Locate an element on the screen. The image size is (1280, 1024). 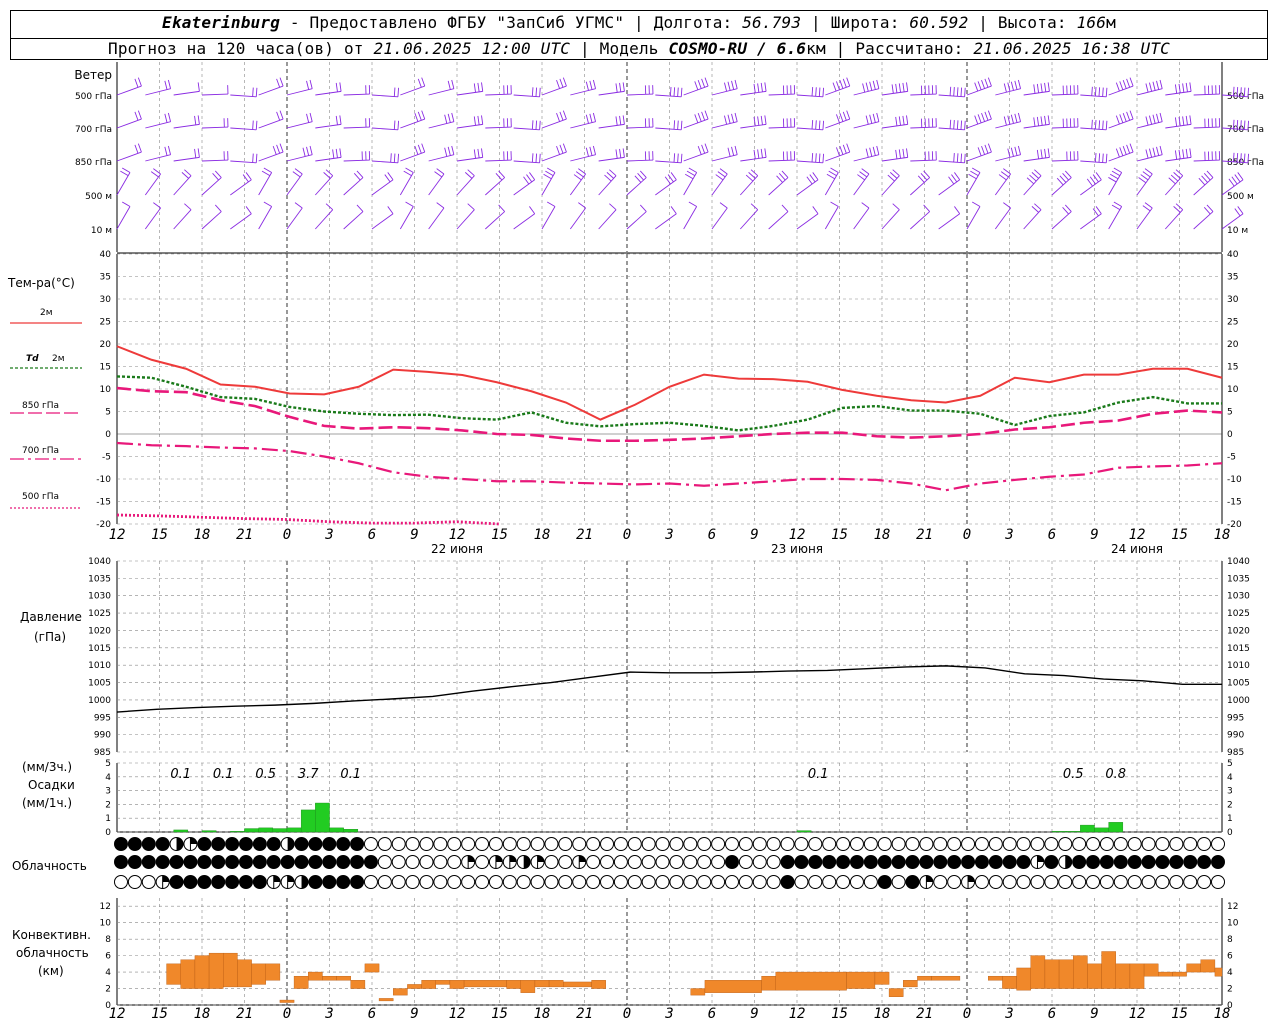
conv-ytick-right: 10 is located at coordinates (1233, 924).